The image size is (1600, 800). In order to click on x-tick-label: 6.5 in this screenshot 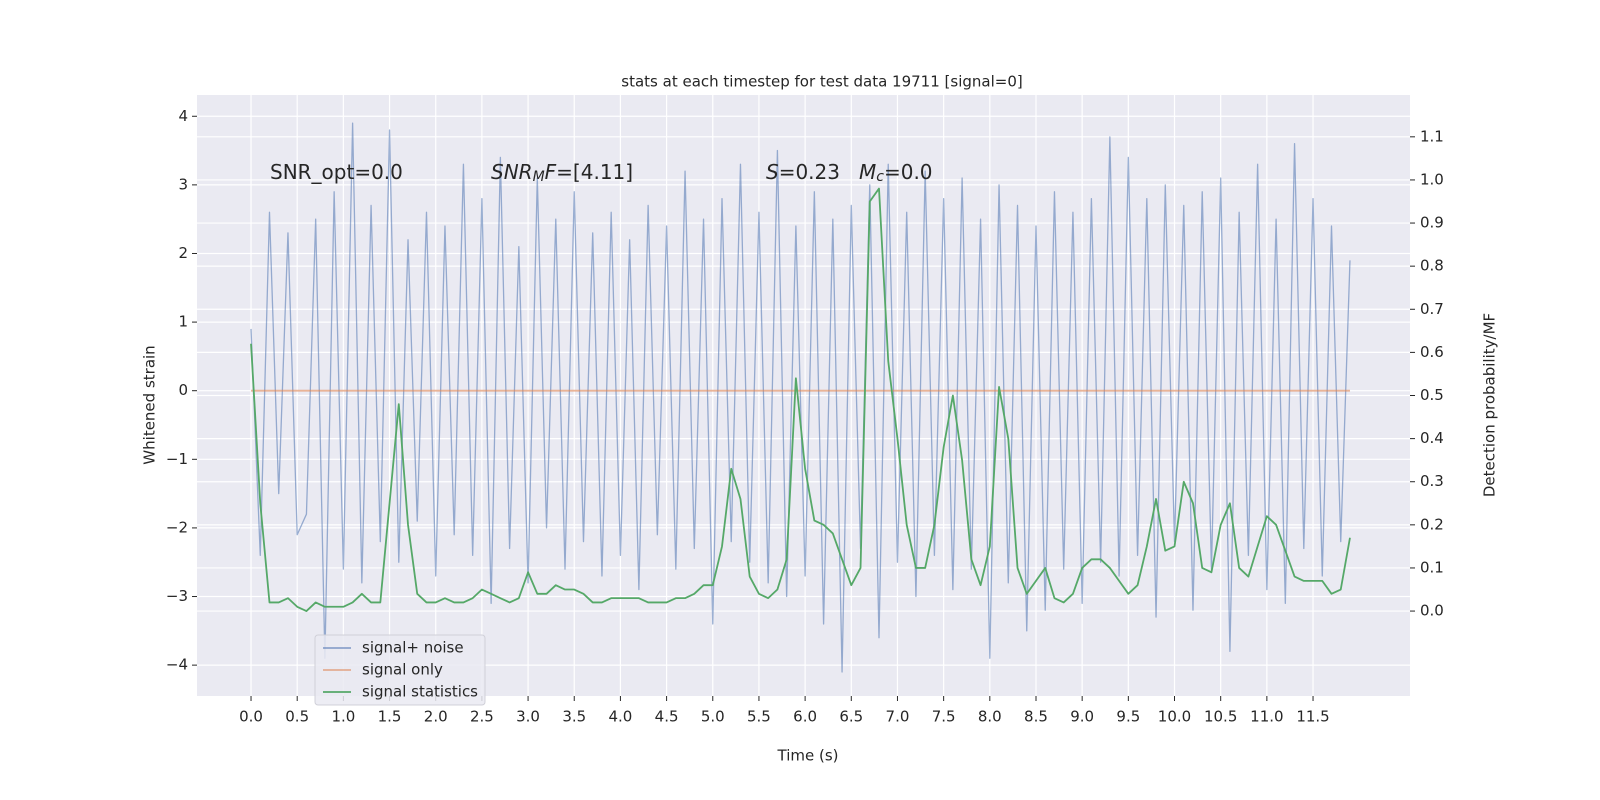, I will do `click(851, 717)`.